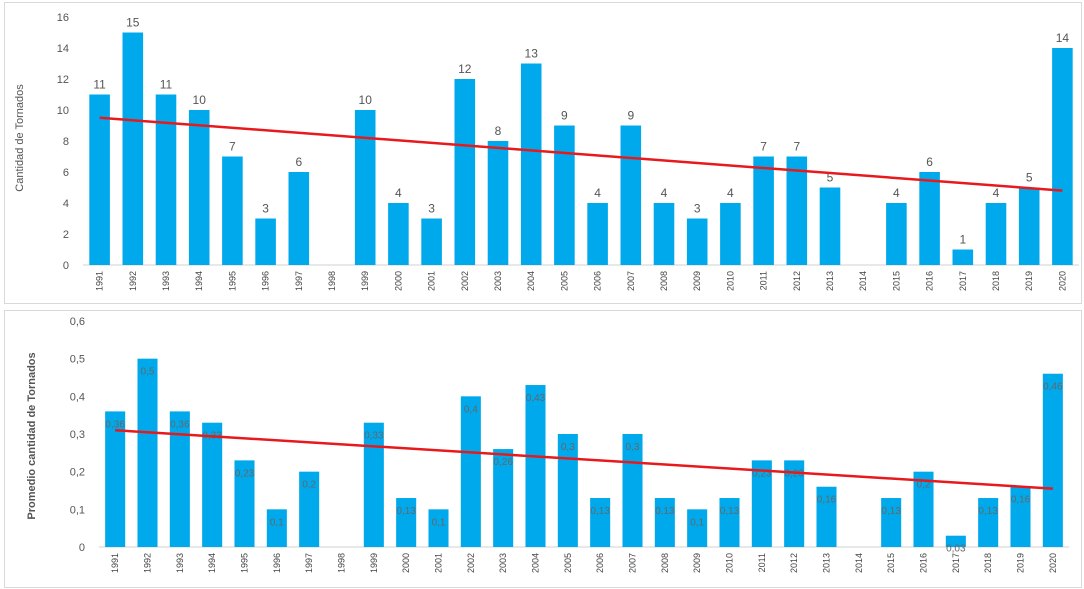  Describe the element at coordinates (398, 193) in the screenshot. I see `count-data-label-2000: 4` at that location.